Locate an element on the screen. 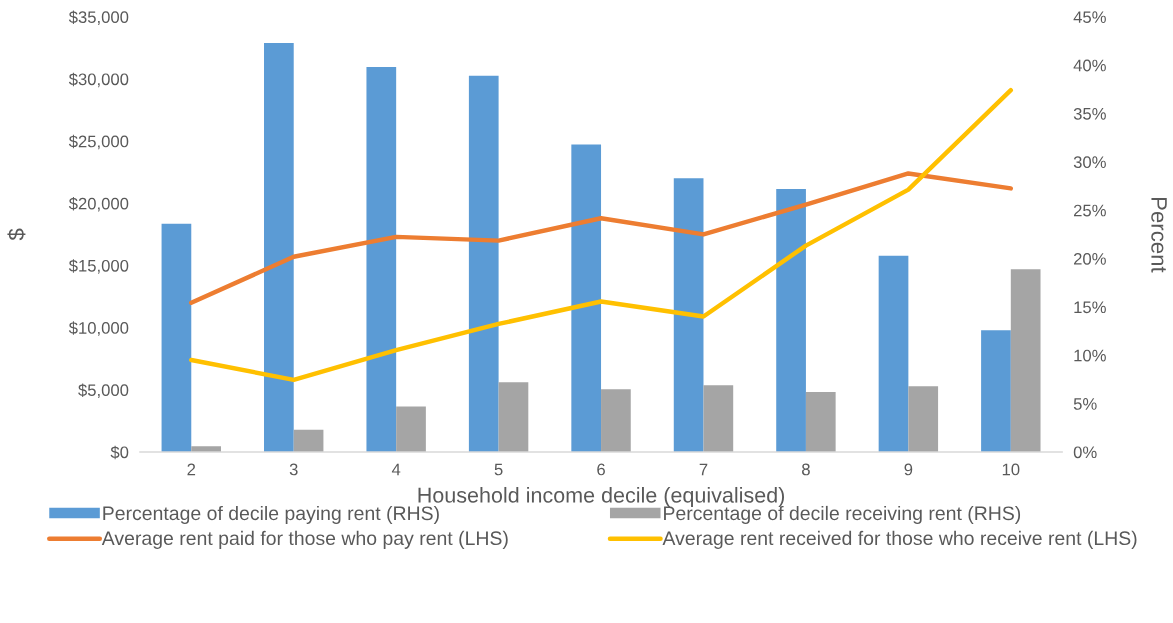 The width and height of the screenshot is (1173, 623). y2-tick-label: 15% is located at coordinates (1090, 307).